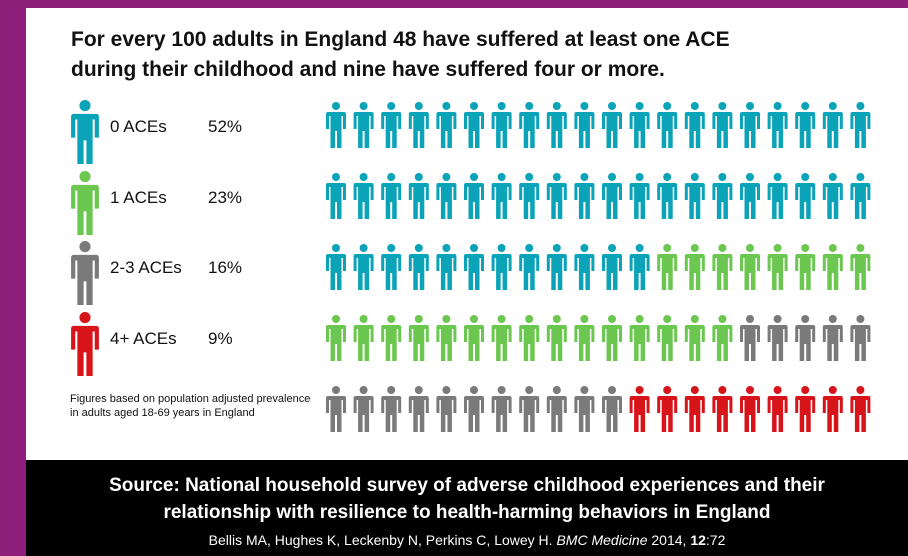 The width and height of the screenshot is (908, 556). Describe the element at coordinates (225, 126) in the screenshot. I see `legend-percent: 52%` at that location.